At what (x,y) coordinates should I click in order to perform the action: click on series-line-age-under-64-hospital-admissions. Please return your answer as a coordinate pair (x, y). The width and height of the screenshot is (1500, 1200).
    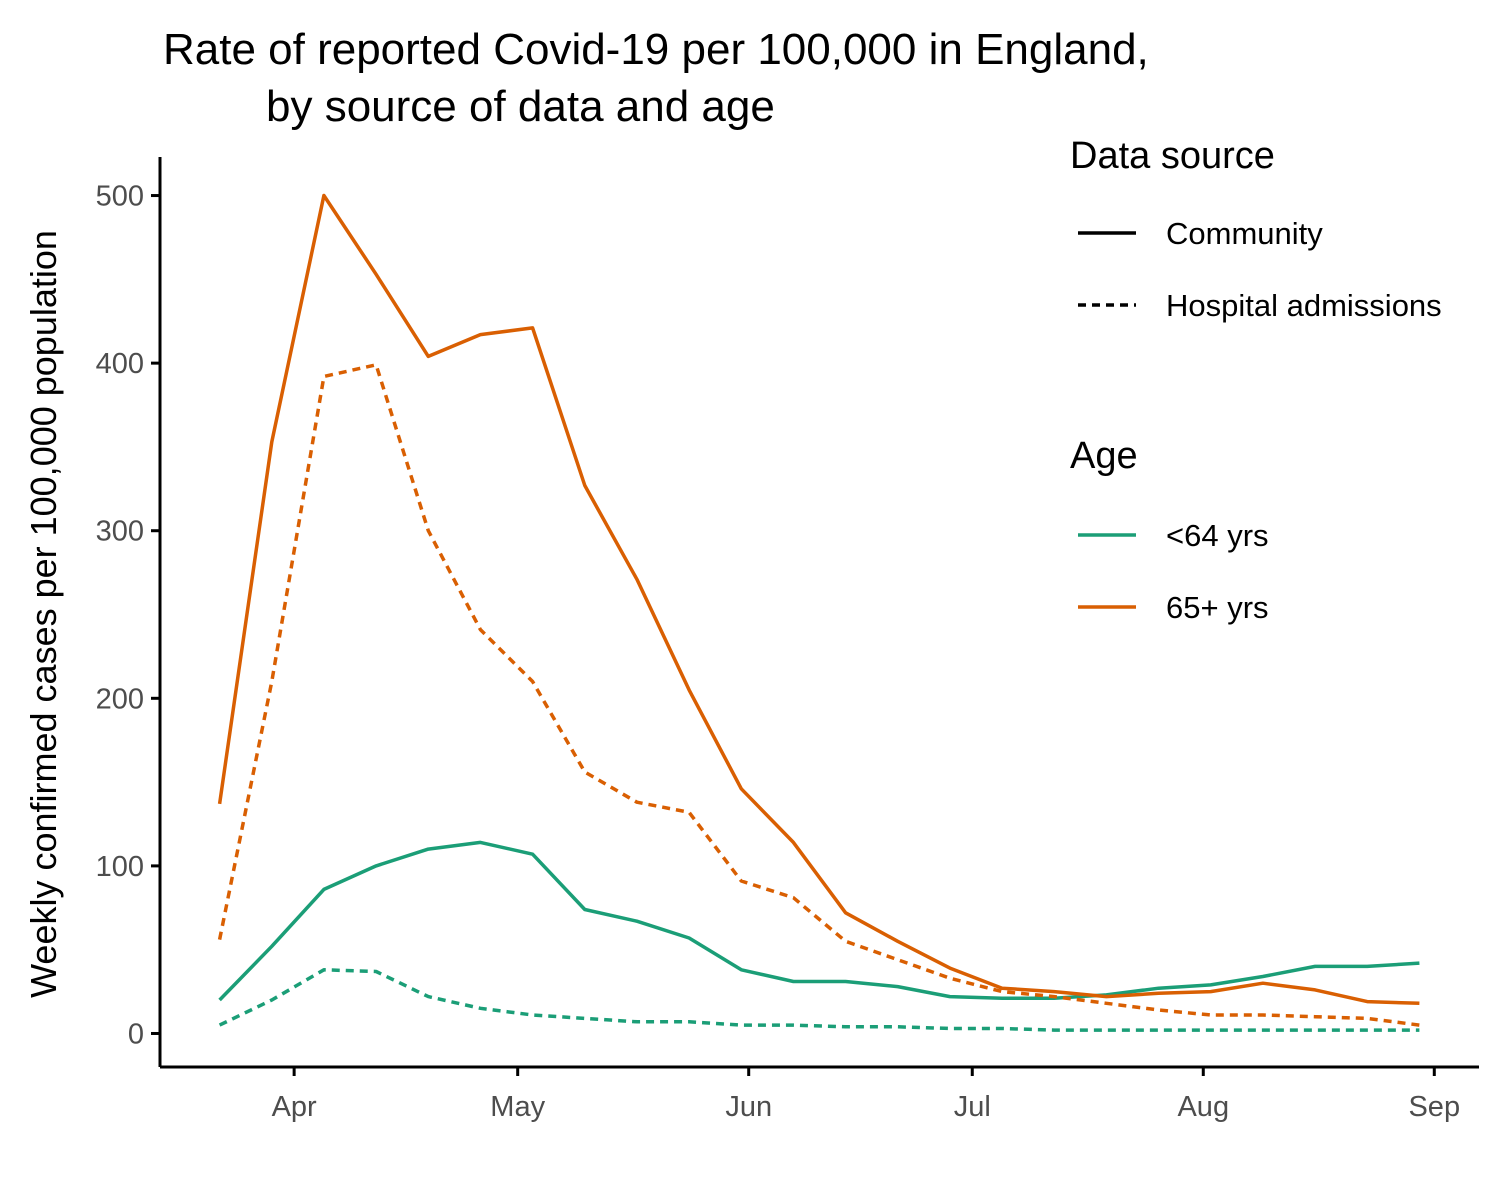
    Looking at the image, I should click on (819, 1000).